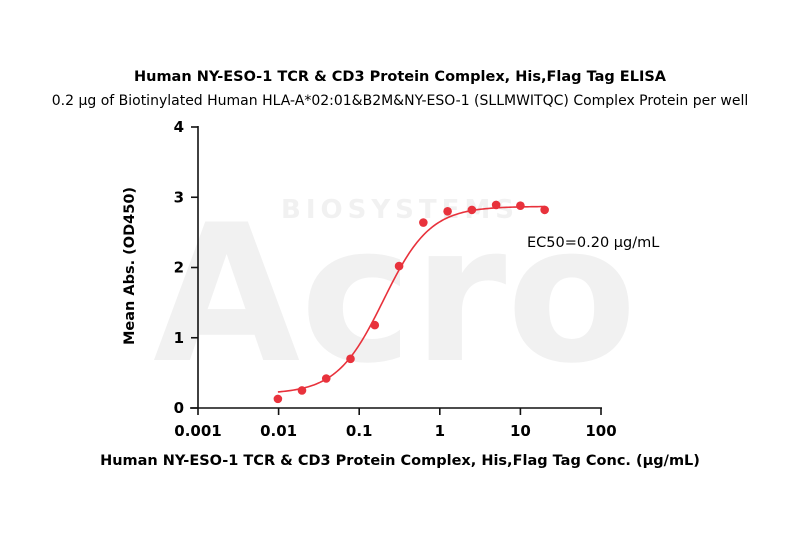  Describe the element at coordinates (179, 268) in the screenshot. I see `y-tick-label: 2` at that location.